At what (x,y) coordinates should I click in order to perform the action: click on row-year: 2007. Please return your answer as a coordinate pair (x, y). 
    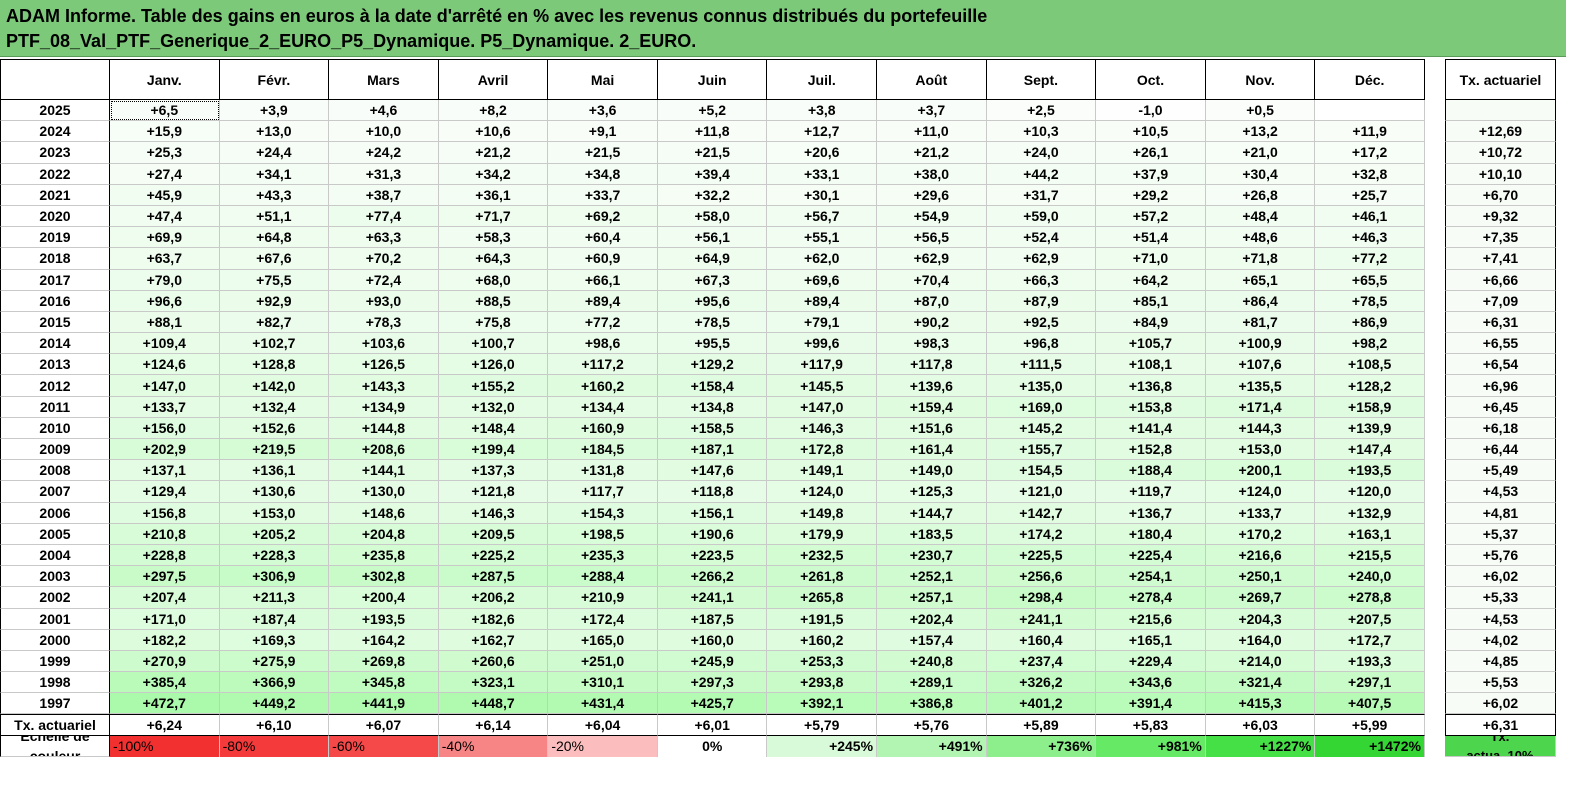
    Looking at the image, I should click on (55, 492).